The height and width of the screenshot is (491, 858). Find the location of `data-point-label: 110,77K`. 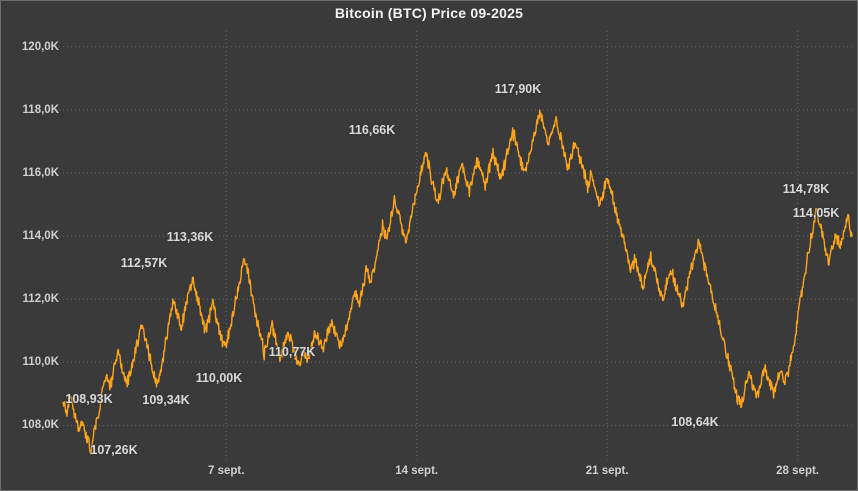

data-point-label: 110,77K is located at coordinates (292, 352).